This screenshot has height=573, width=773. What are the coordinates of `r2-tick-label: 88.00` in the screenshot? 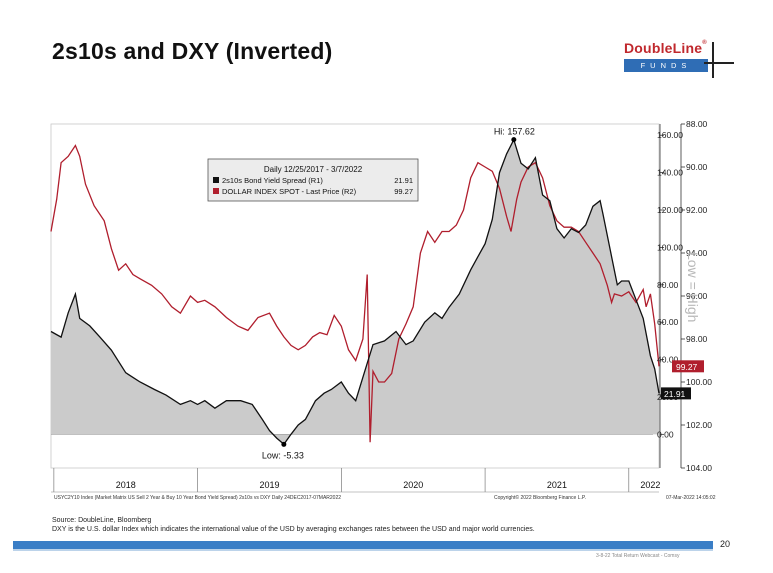 It's located at (697, 124).